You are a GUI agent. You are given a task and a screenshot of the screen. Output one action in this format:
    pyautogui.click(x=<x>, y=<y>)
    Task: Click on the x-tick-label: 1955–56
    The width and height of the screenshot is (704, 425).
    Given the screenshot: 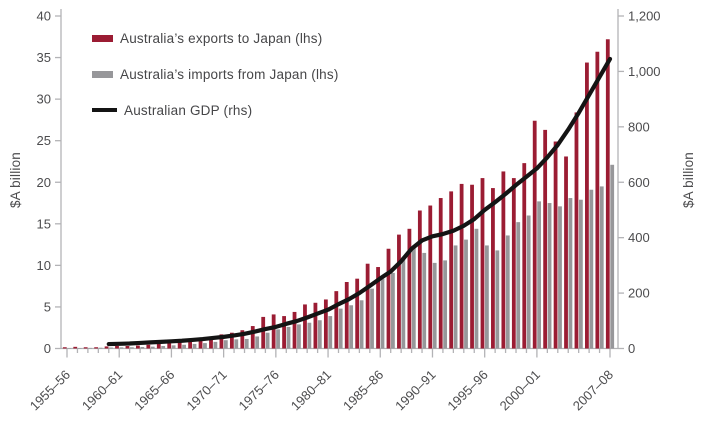 What is the action you would take?
    pyautogui.click(x=50, y=390)
    